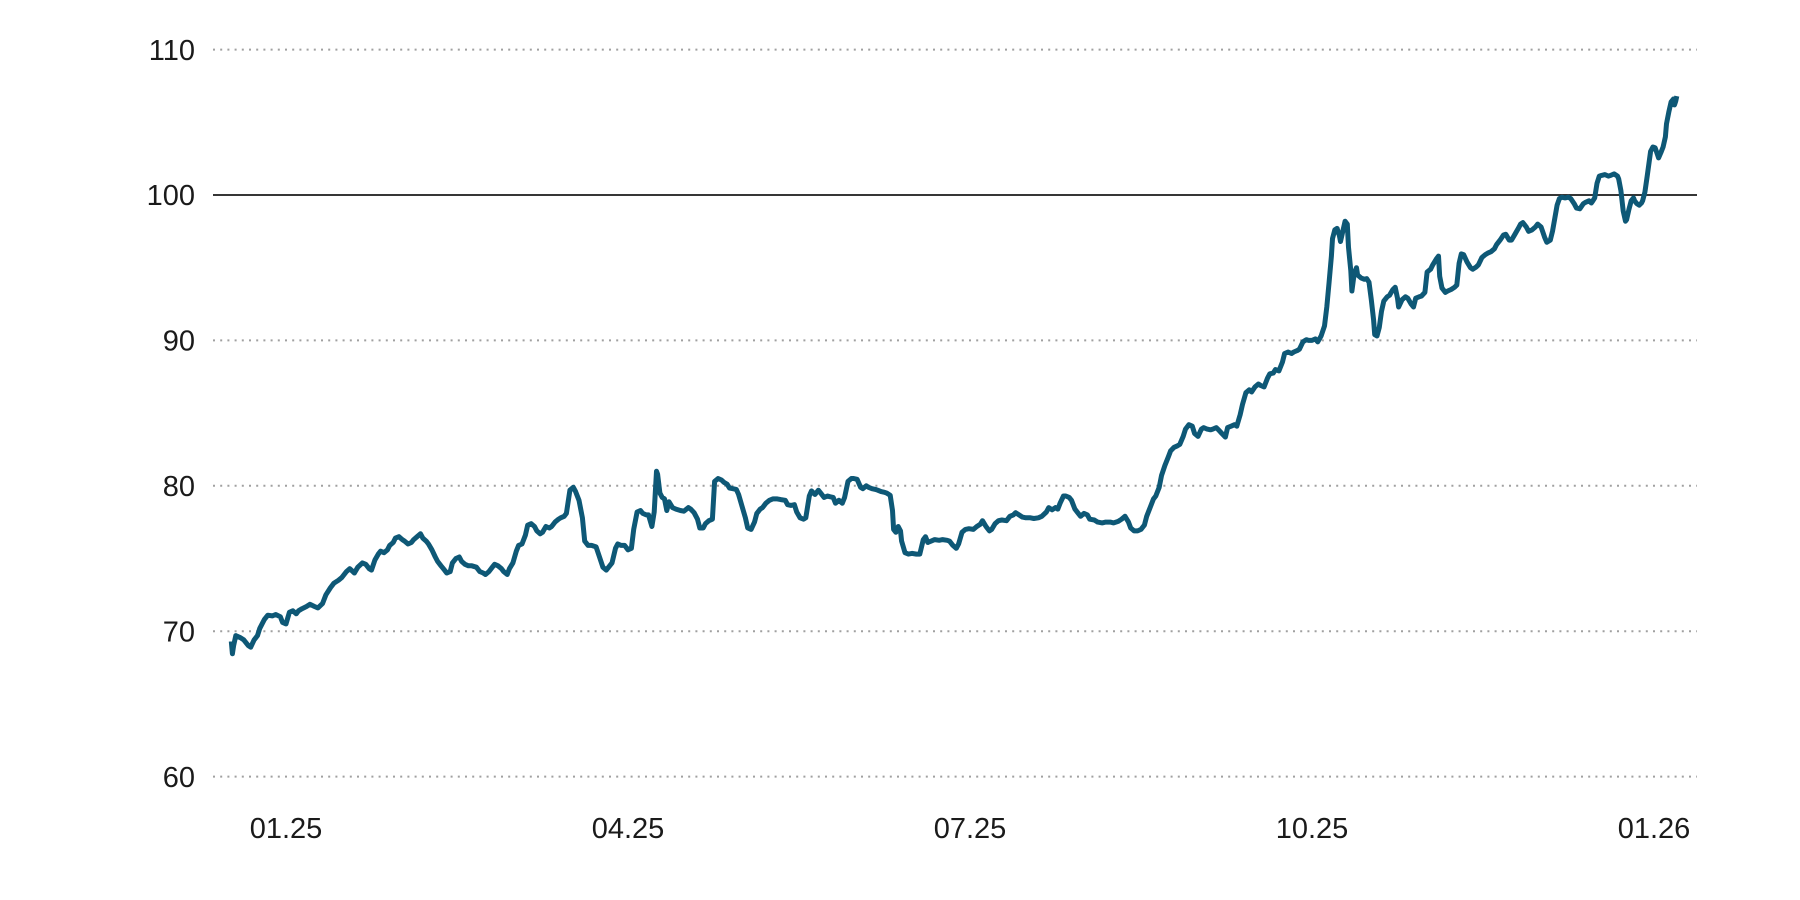 The height and width of the screenshot is (900, 1800). I want to click on y-tick-label-60: 60, so click(179, 778).